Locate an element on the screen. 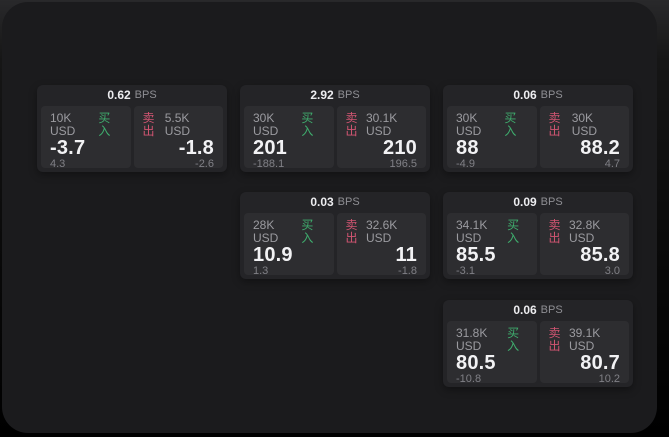 The width and height of the screenshot is (669, 437). bps-value: 2.92 is located at coordinates (322, 95).